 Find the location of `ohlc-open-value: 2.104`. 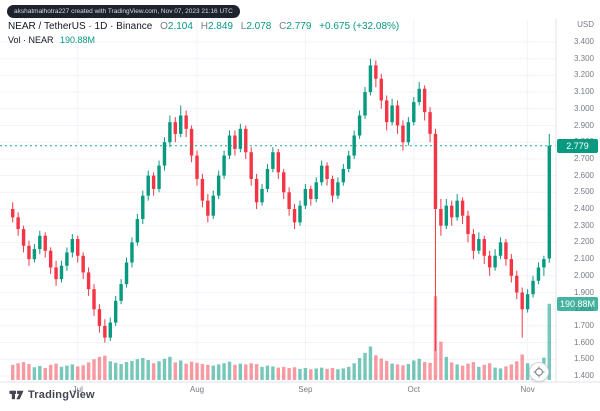

ohlc-open-value: 2.104 is located at coordinates (180, 26).